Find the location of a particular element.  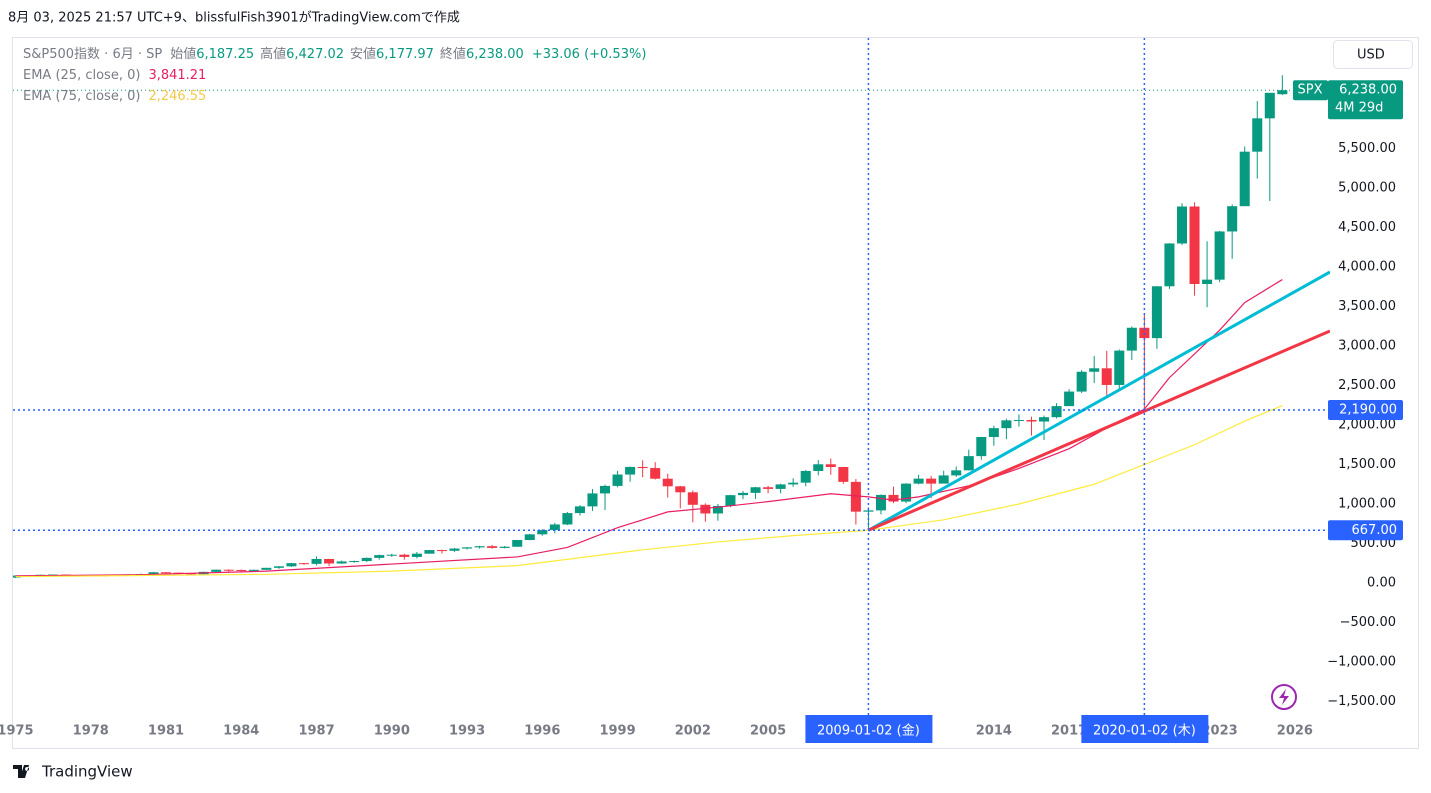

last-price-label: 6,238.00 is located at coordinates (1368, 90).